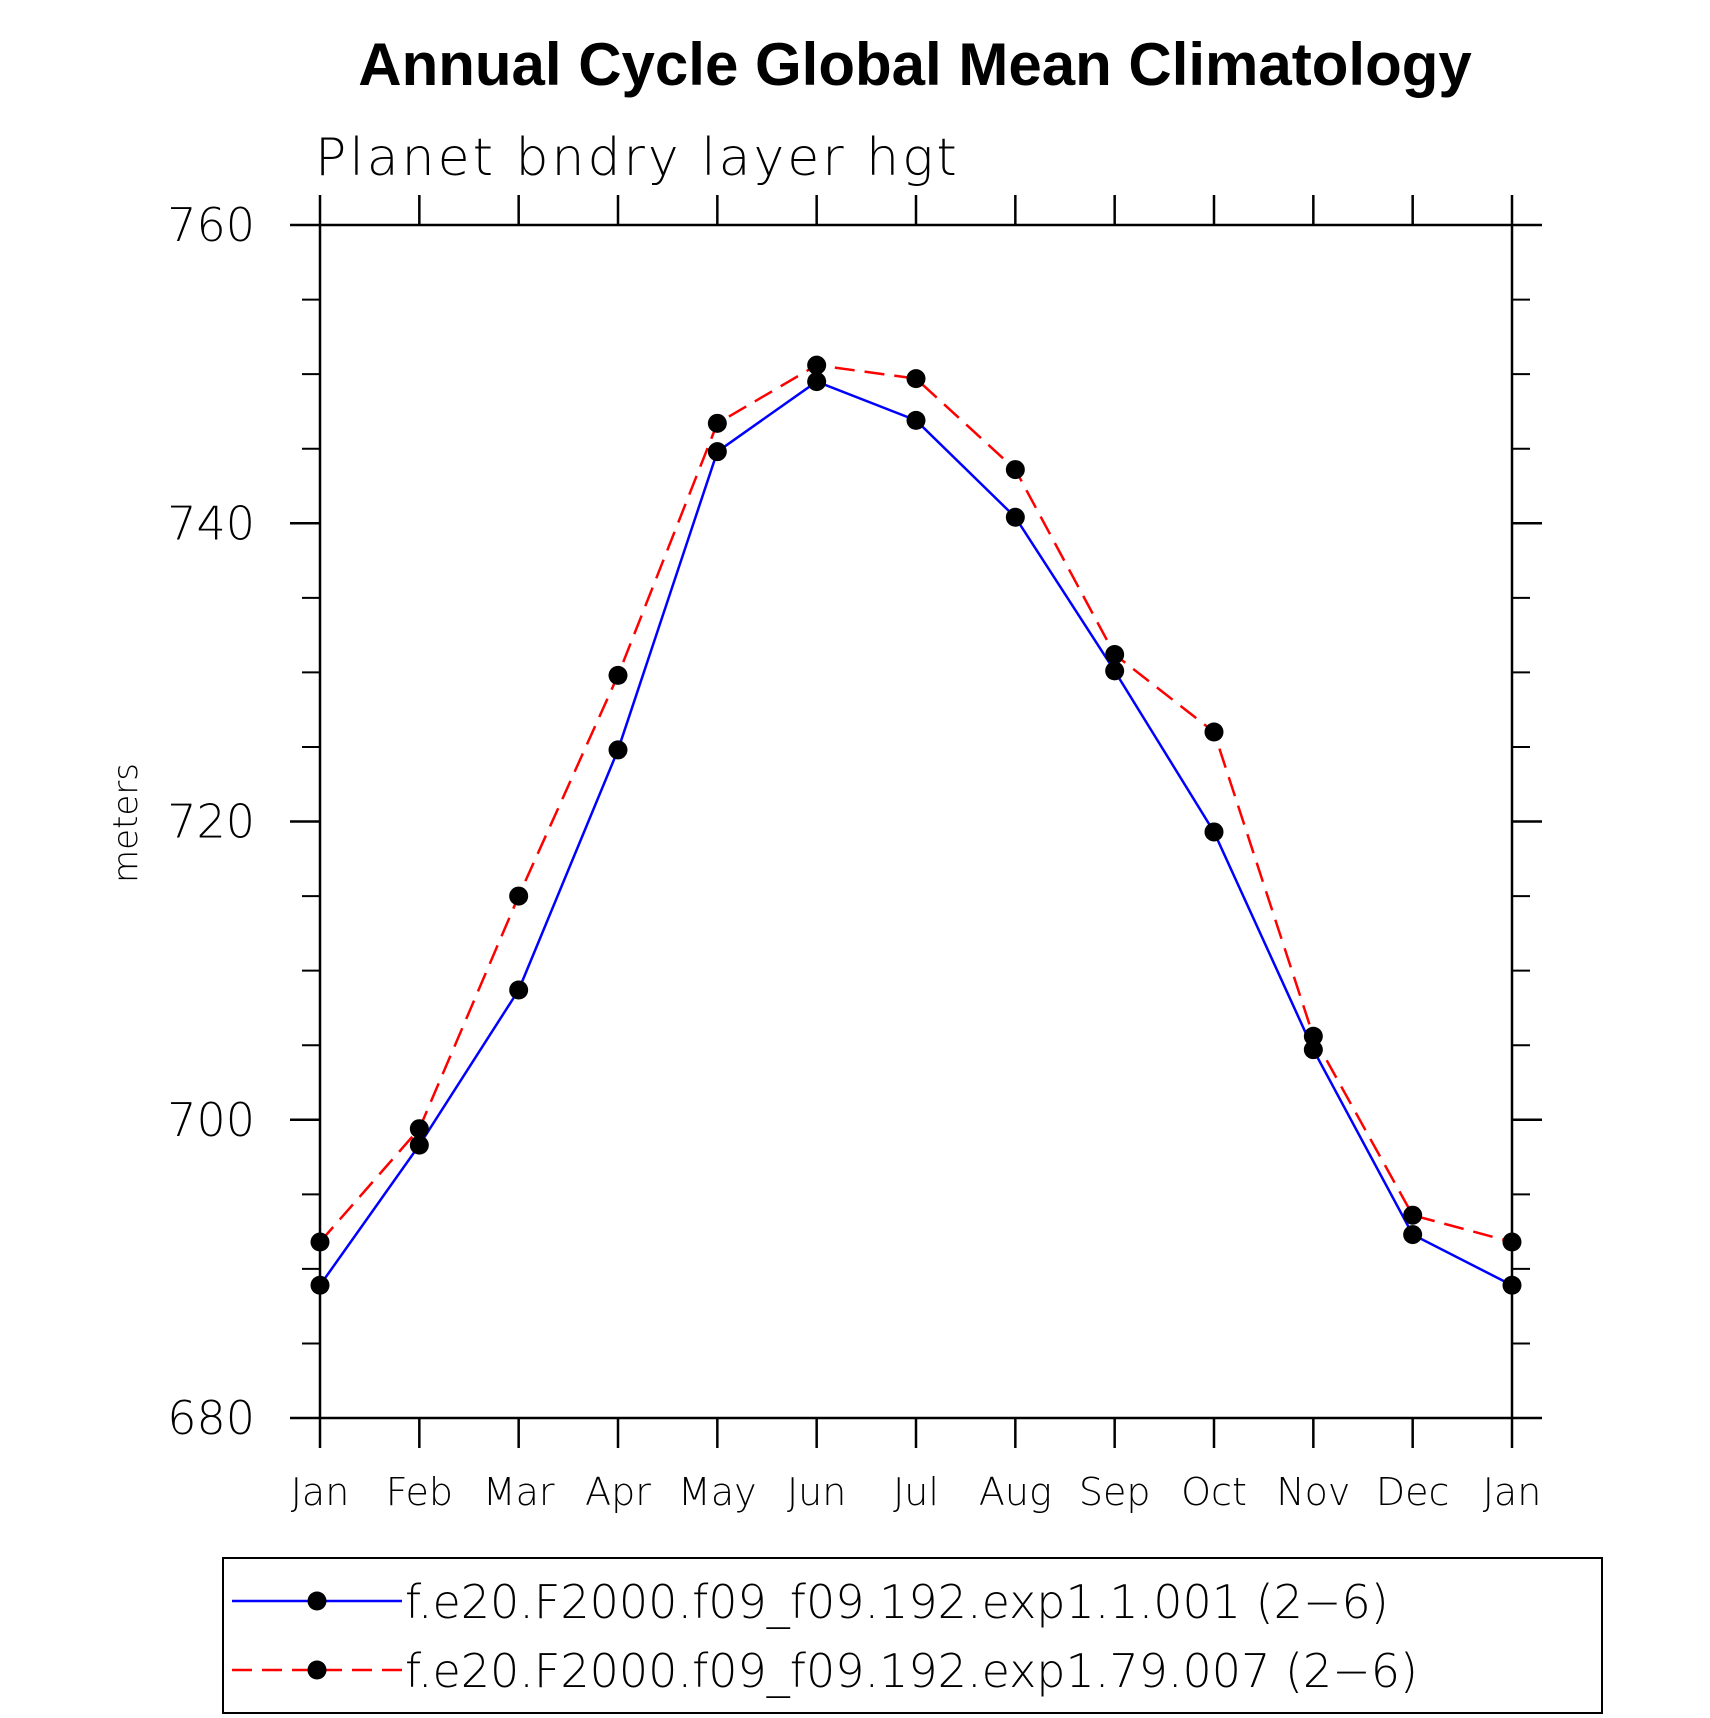  What do you see at coordinates (211, 225) in the screenshot?
I see `y-tick-label: 760` at bounding box center [211, 225].